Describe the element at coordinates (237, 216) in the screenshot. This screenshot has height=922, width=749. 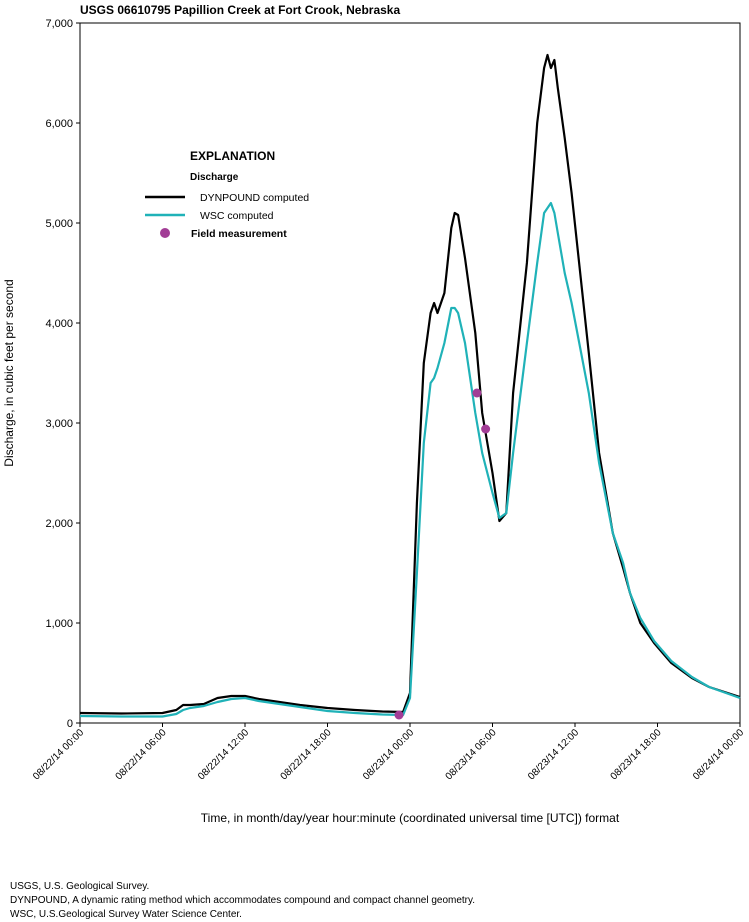
I see `legend-label: WSC computed` at that location.